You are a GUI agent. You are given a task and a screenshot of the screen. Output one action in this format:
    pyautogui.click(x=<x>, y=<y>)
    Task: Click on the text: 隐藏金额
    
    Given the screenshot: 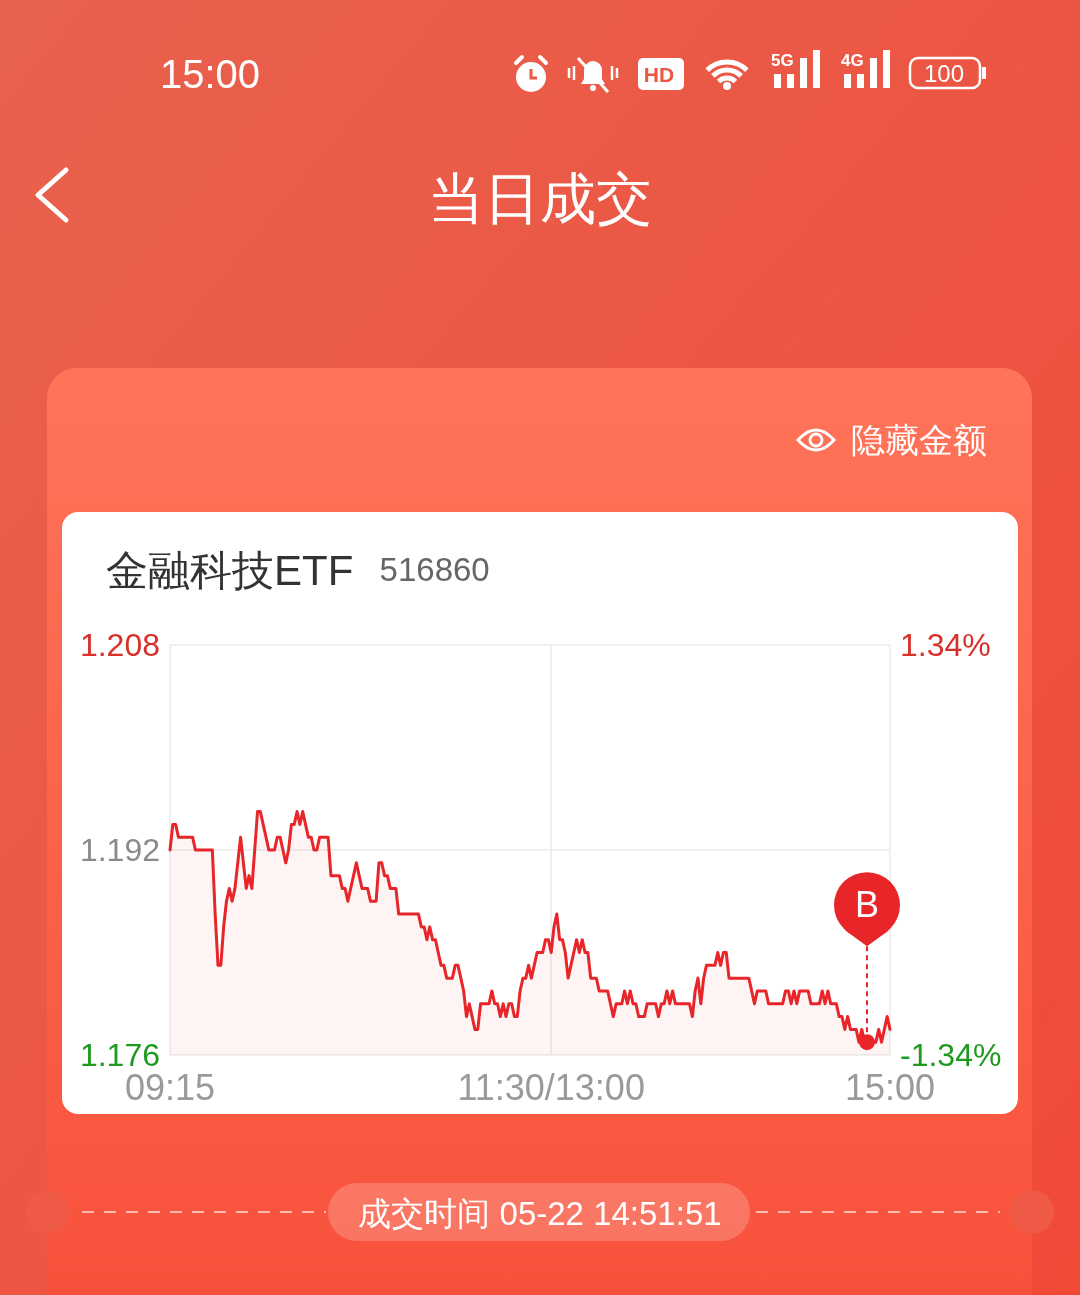 What is the action you would take?
    pyautogui.click(x=919, y=440)
    